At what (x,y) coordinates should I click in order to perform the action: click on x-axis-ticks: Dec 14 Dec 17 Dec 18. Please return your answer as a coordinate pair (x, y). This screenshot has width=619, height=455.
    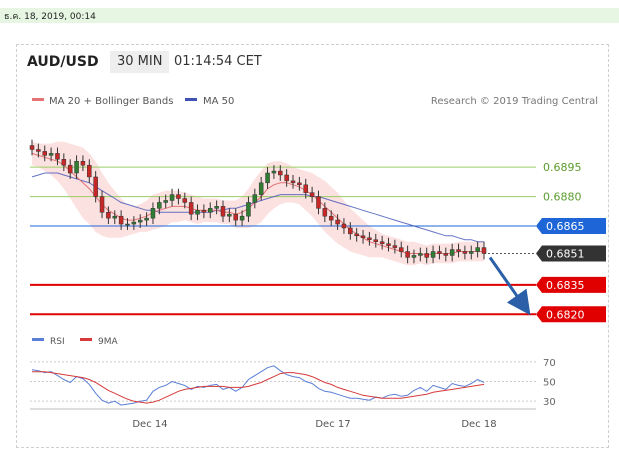
    Looking at the image, I should click on (314, 424).